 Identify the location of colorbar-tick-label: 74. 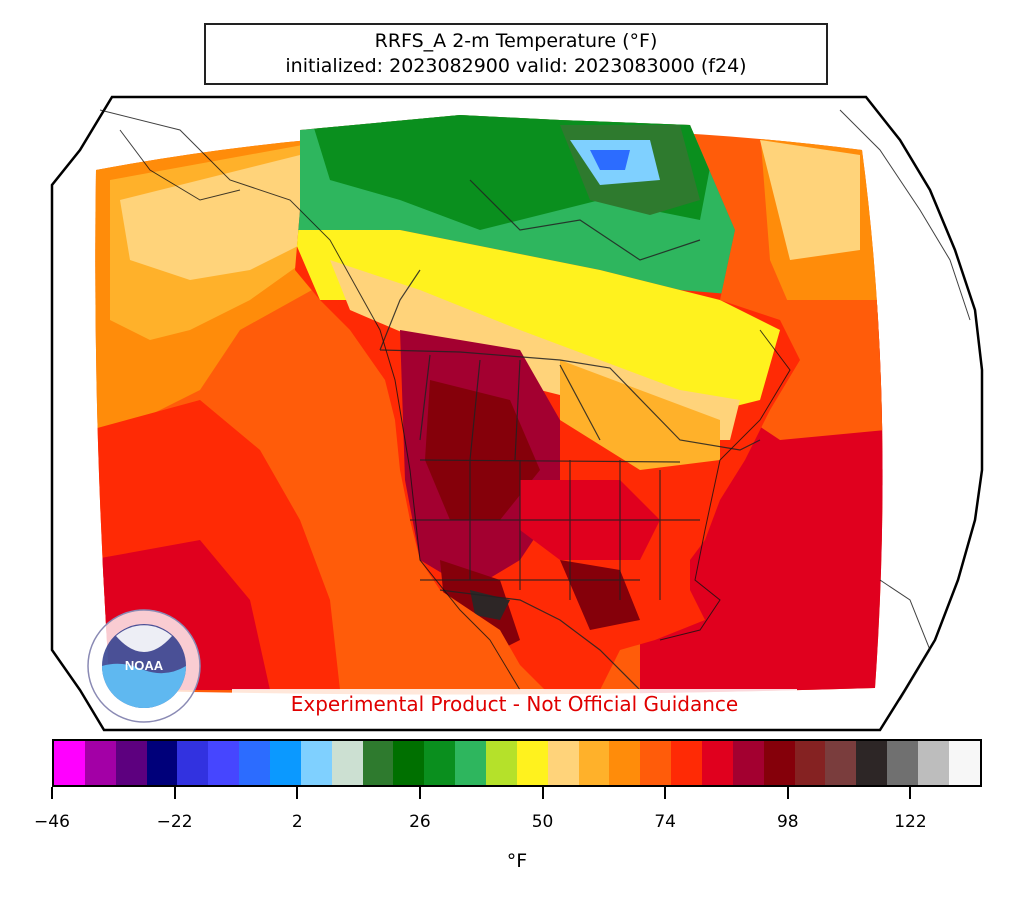
(665, 822).